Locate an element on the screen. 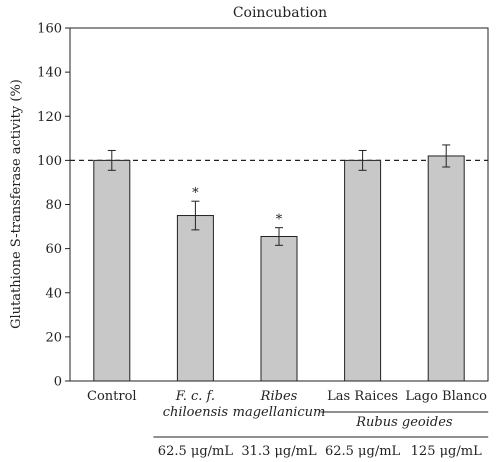 This screenshot has width=500, height=462. group-label: Rubus geoides is located at coordinates (404, 422).